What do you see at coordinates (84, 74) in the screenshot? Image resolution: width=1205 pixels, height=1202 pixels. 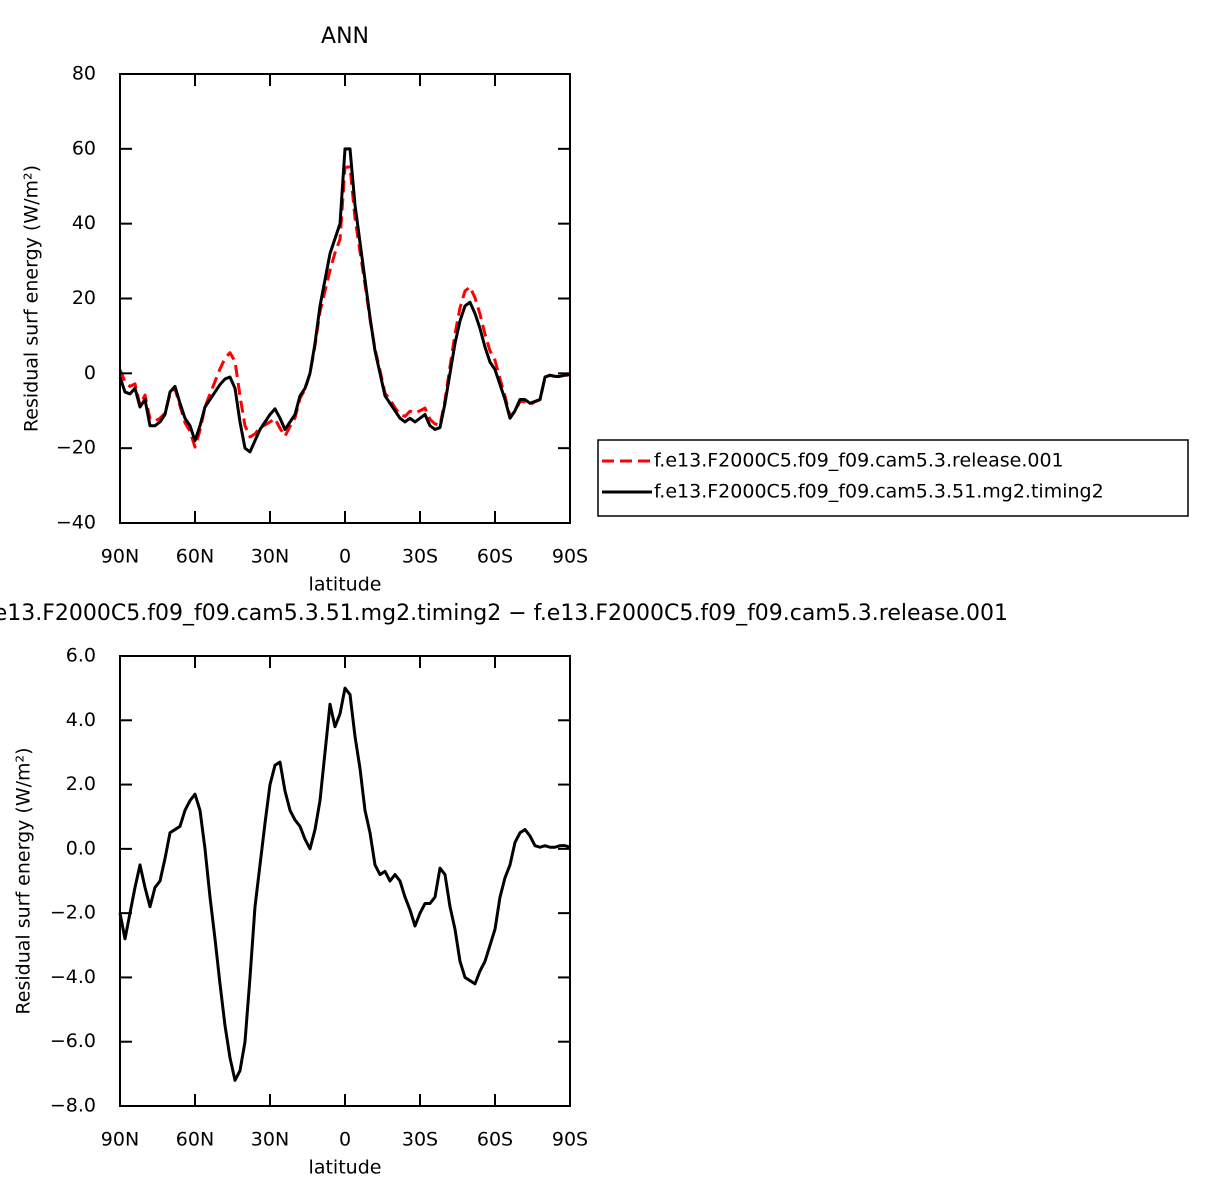 I see `y-tick-label: 80` at bounding box center [84, 74].